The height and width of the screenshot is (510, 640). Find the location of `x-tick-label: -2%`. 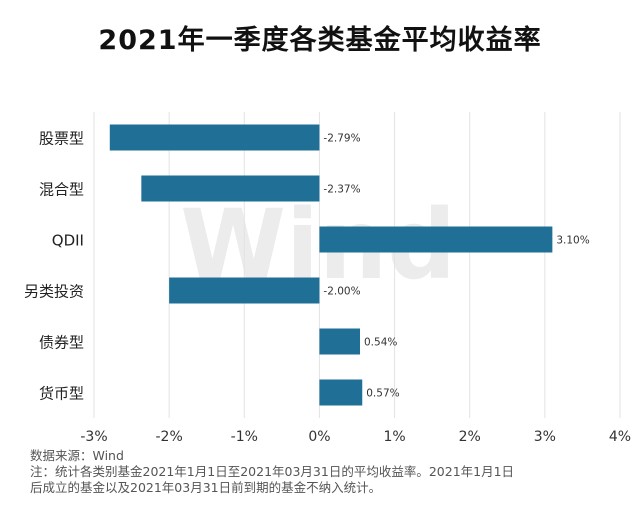

x-tick-label: -2% is located at coordinates (169, 437).